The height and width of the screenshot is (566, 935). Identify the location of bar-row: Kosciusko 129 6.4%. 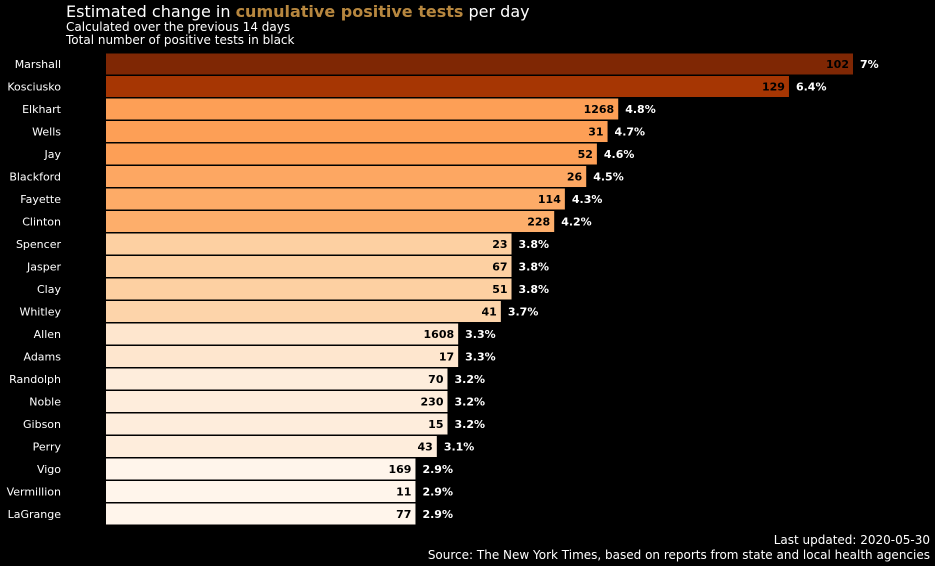
(416, 86).